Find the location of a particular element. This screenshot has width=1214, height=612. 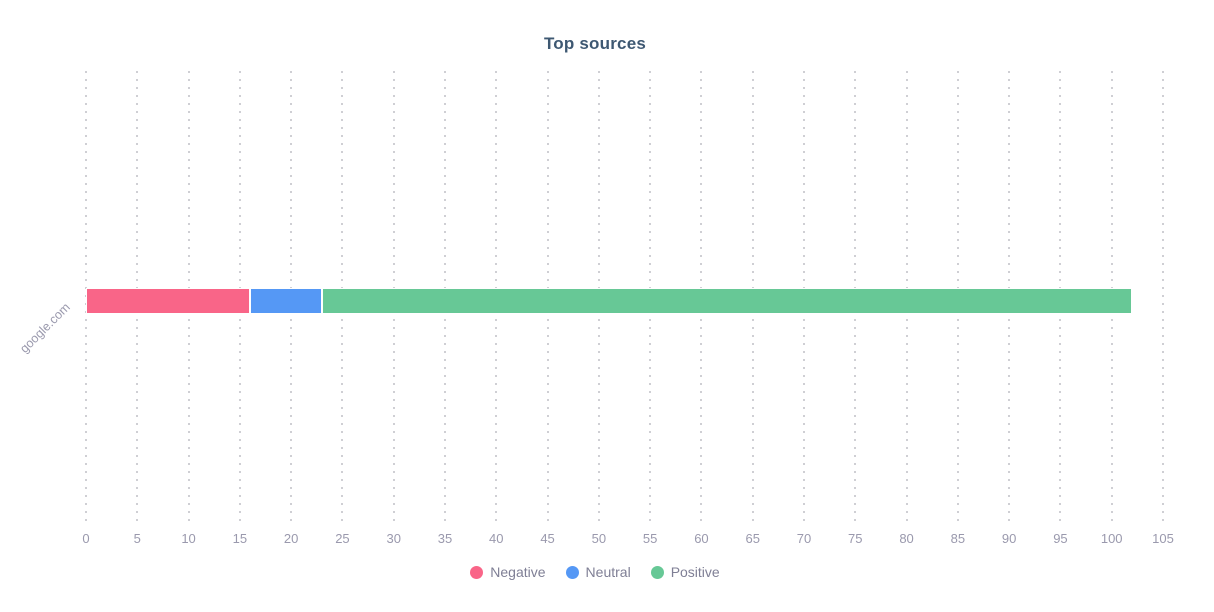

legend-item-negative: Negative is located at coordinates (508, 572).